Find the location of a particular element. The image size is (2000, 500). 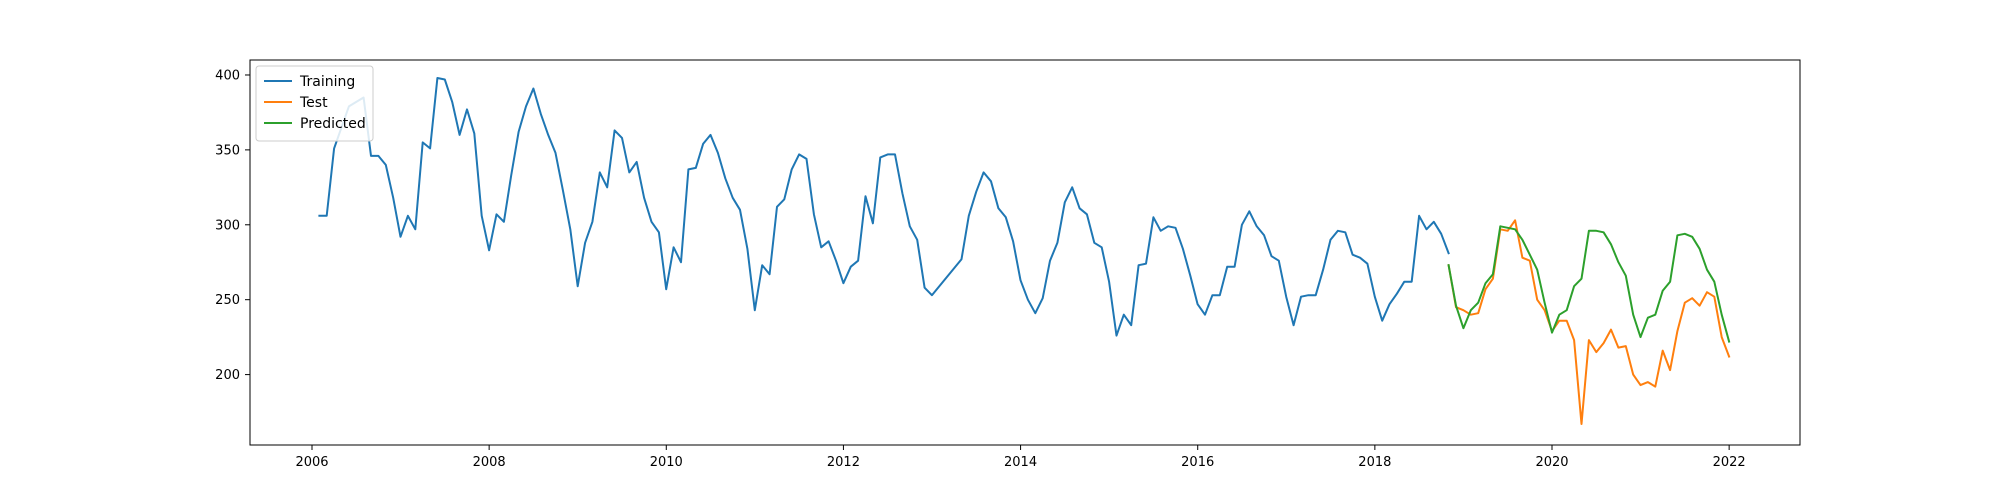

x-tick-label: 2020 is located at coordinates (1551, 462).